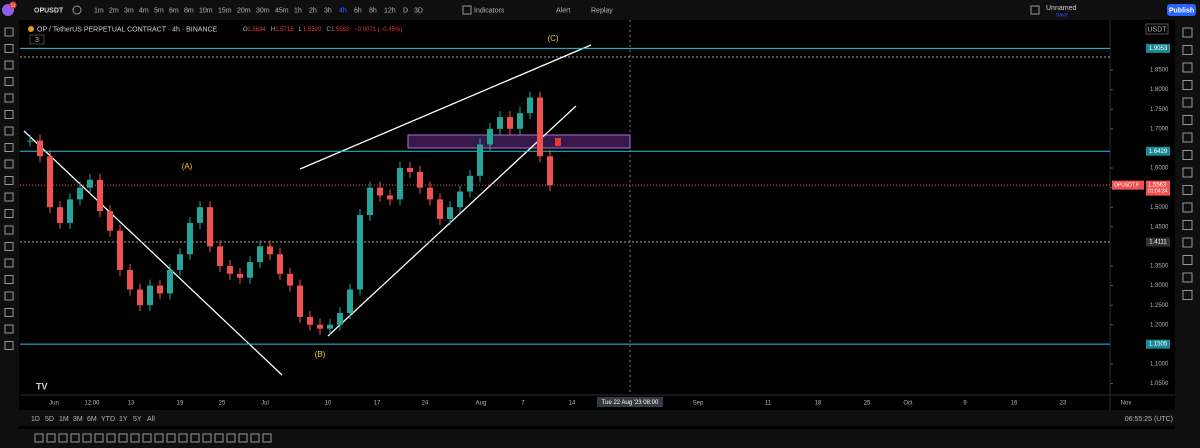 The image size is (1200, 448). I want to click on range-button: 5Y, so click(137, 419).